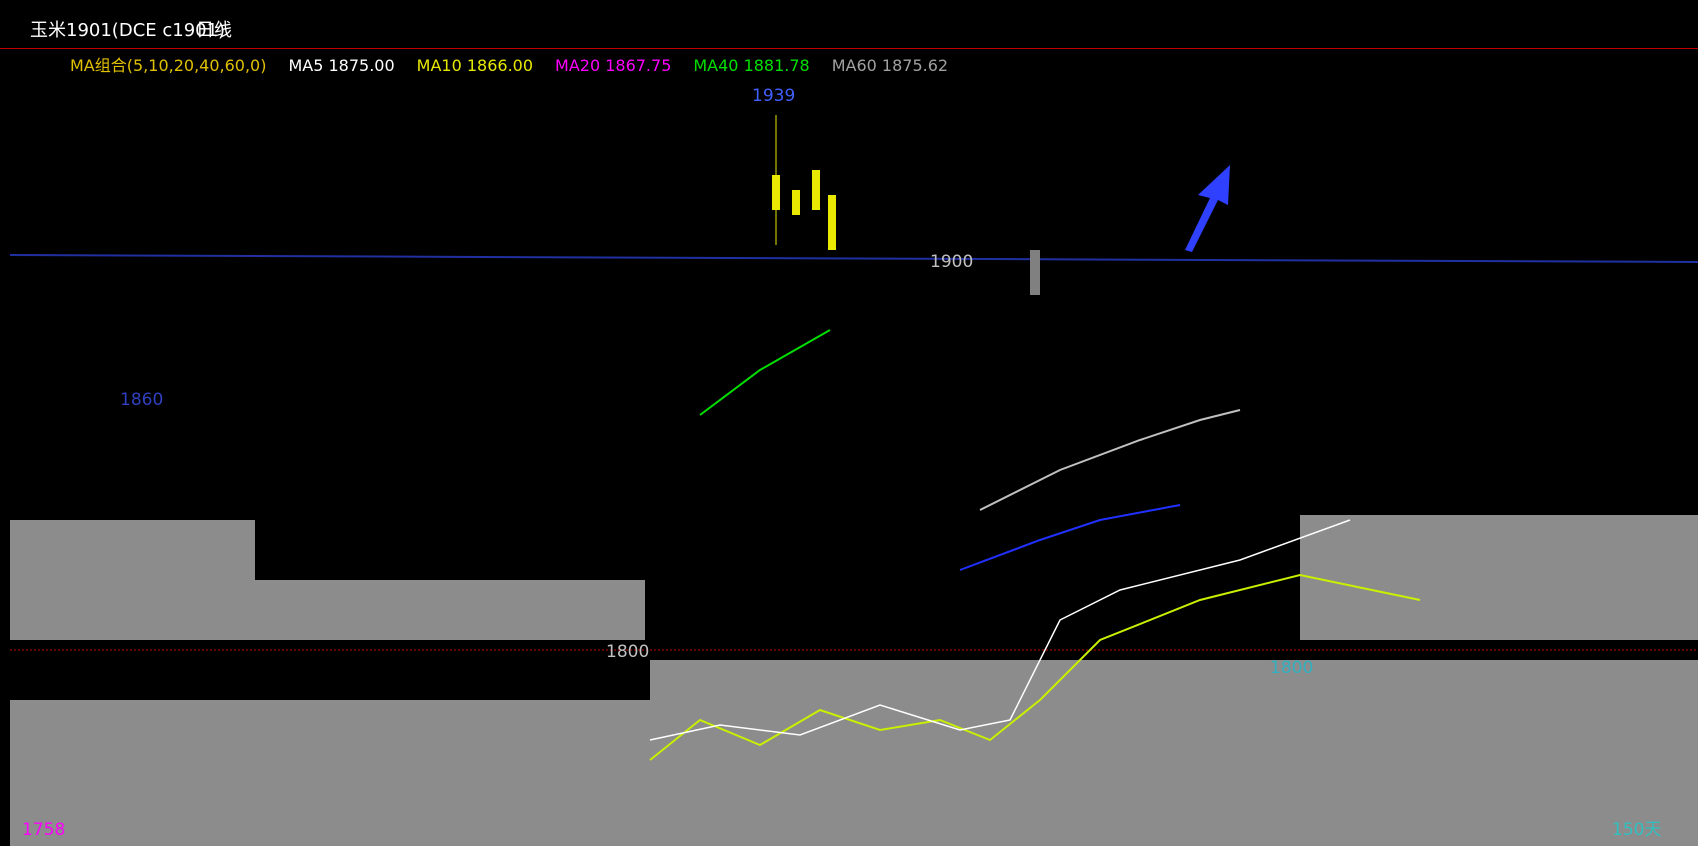 The image size is (1698, 846). What do you see at coordinates (849, 24) in the screenshot?
I see `title-bar: 玉米1901(DCE c1901) 日线` at bounding box center [849, 24].